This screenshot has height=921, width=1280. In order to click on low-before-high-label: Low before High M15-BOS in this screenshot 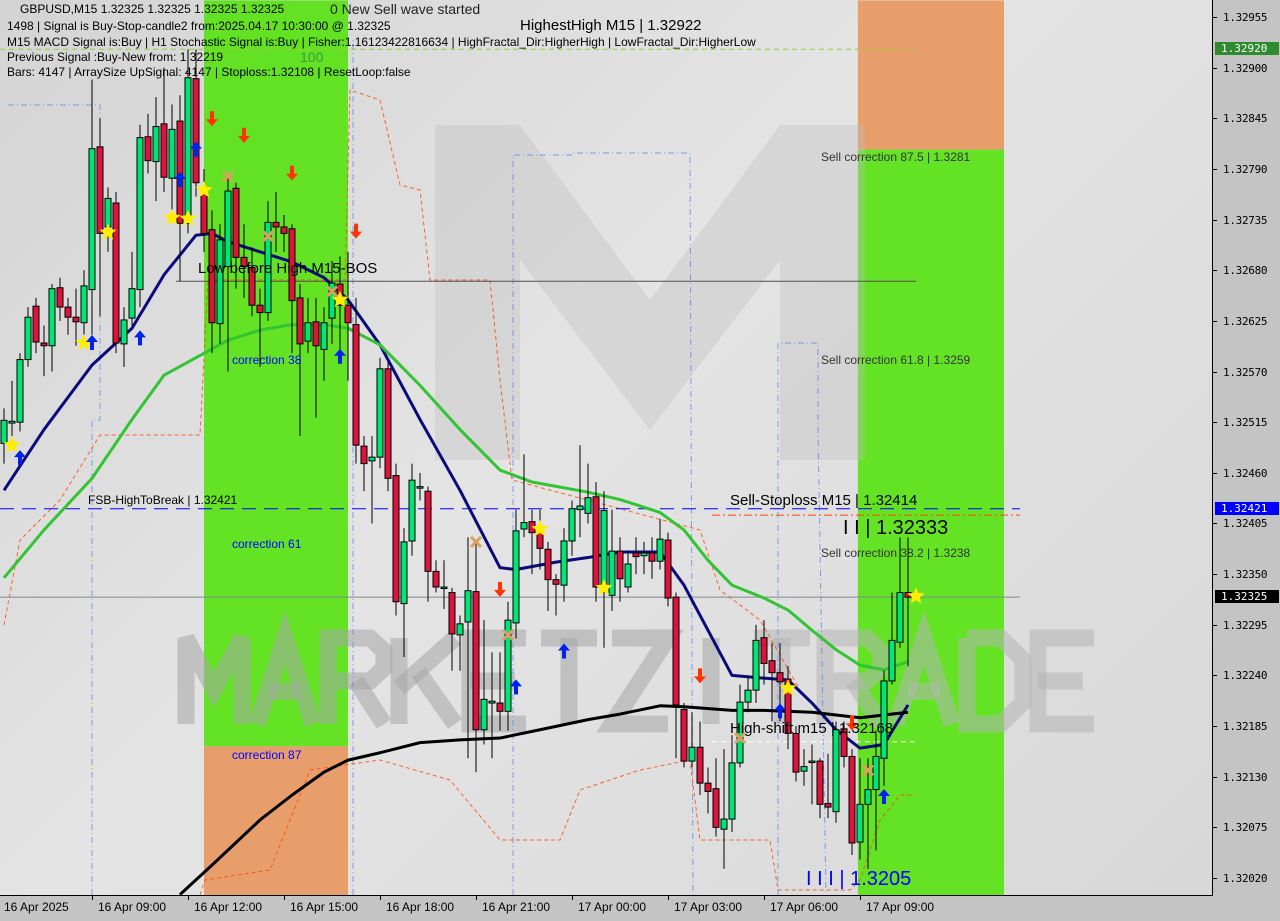, I will do `click(288, 268)`.